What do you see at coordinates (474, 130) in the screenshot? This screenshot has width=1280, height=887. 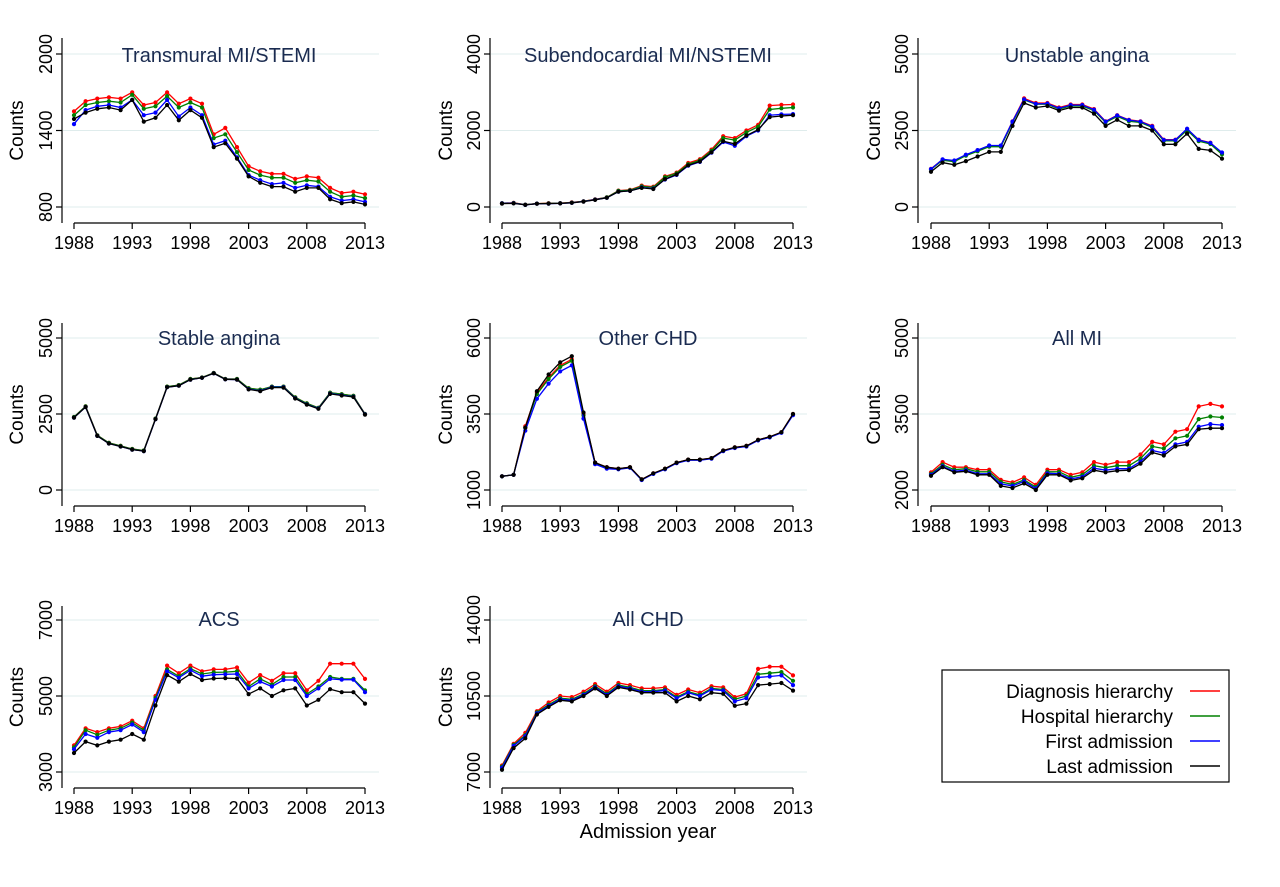 I see `y-tick-label: 2000` at bounding box center [474, 130].